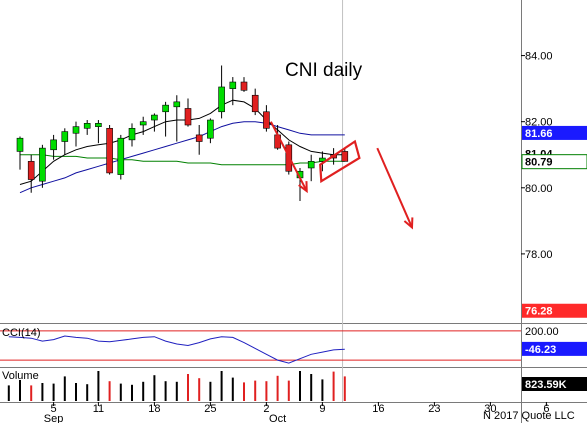  I want to click on trend-annotations, so click(341, 175).